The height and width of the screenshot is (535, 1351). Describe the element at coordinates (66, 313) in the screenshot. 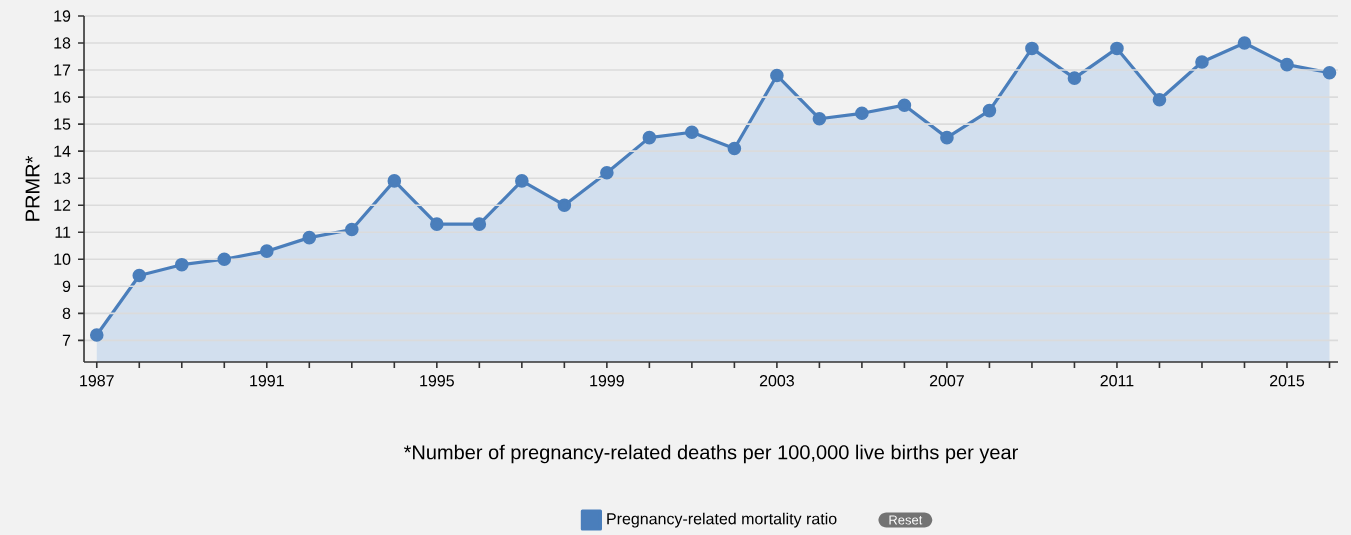

I see `y-tick-label: 8` at that location.